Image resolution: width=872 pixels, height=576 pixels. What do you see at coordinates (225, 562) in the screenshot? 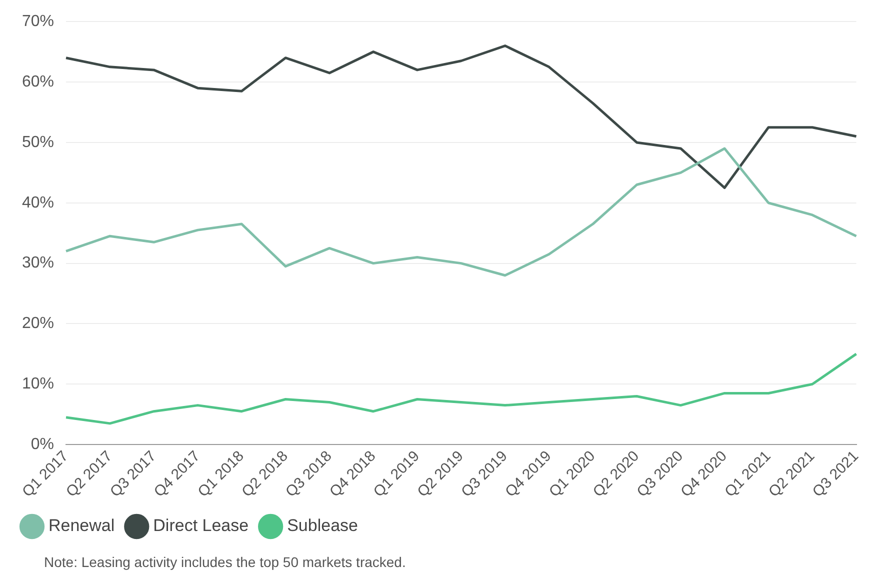
I see `text: Note: Leasing activity includes the top 50 markets tracked.` at bounding box center [225, 562].